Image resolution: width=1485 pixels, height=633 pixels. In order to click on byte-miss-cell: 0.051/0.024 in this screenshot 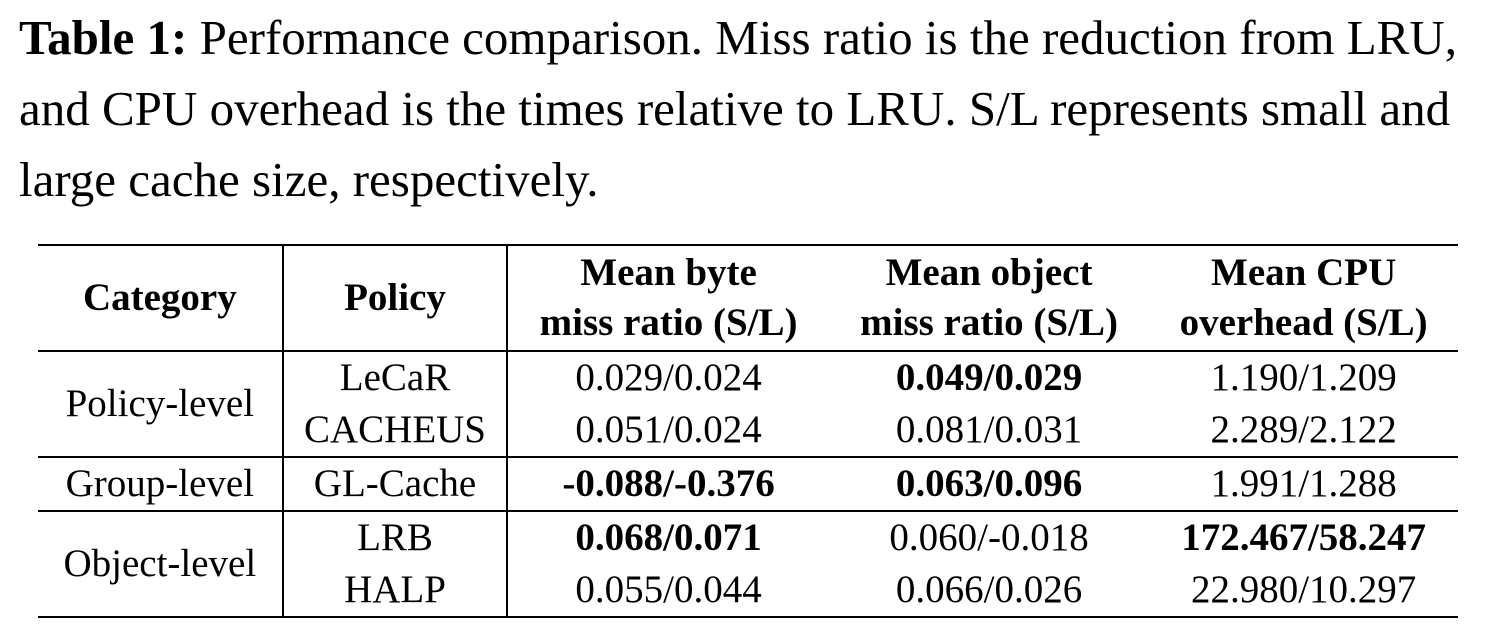, I will do `click(668, 429)`.